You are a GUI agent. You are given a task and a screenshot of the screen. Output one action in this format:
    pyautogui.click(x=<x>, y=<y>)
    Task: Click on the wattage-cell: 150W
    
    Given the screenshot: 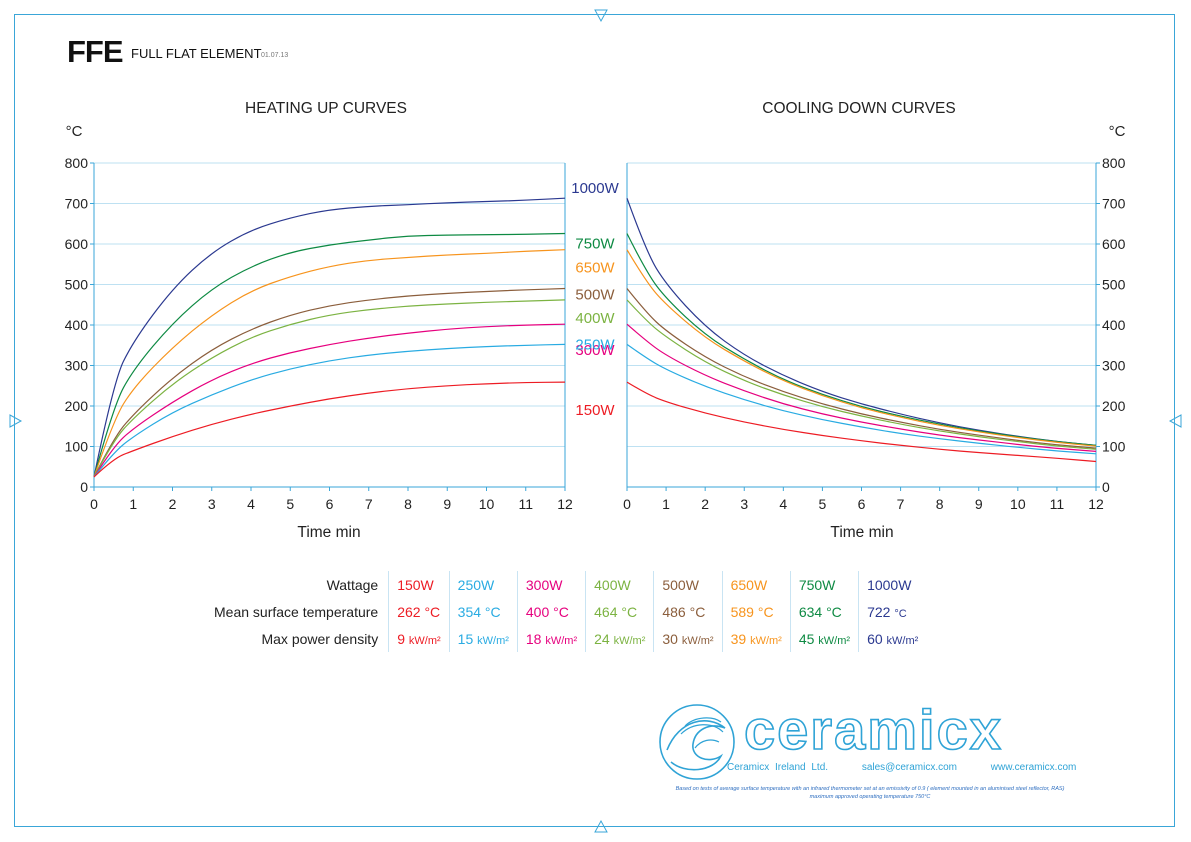 What is the action you would take?
    pyautogui.click(x=419, y=584)
    